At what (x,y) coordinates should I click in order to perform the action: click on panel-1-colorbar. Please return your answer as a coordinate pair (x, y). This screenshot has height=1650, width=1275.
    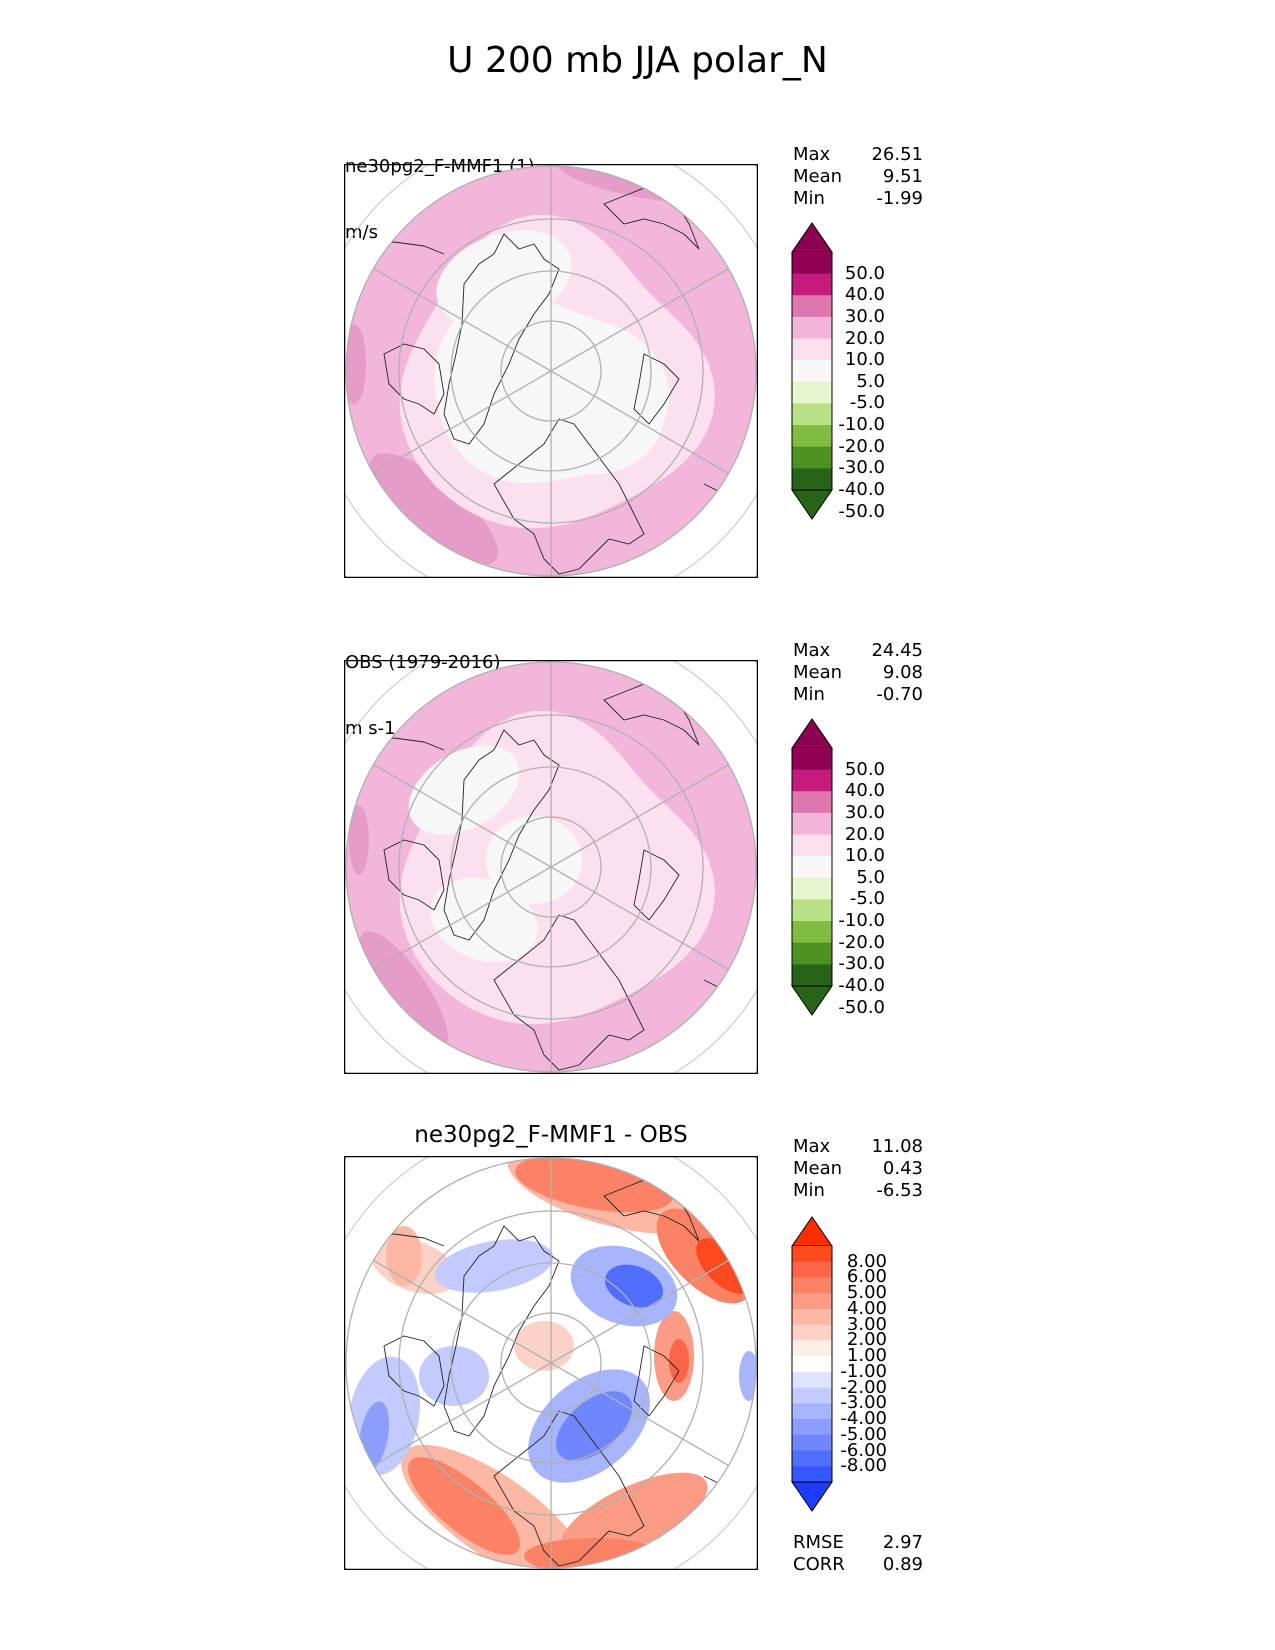
    Looking at the image, I should click on (812, 371).